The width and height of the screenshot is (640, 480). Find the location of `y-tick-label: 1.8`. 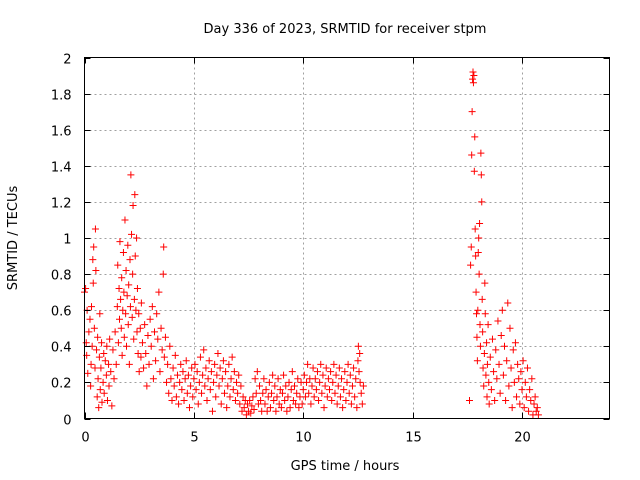

y-tick-label: 1.8 is located at coordinates (61, 96).